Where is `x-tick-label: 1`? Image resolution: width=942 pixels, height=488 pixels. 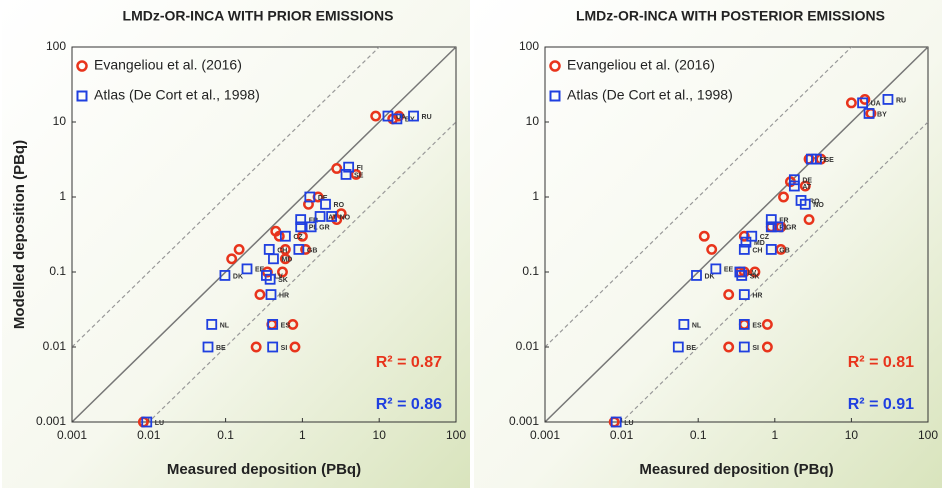 x-tick-label: 1 is located at coordinates (302, 435).